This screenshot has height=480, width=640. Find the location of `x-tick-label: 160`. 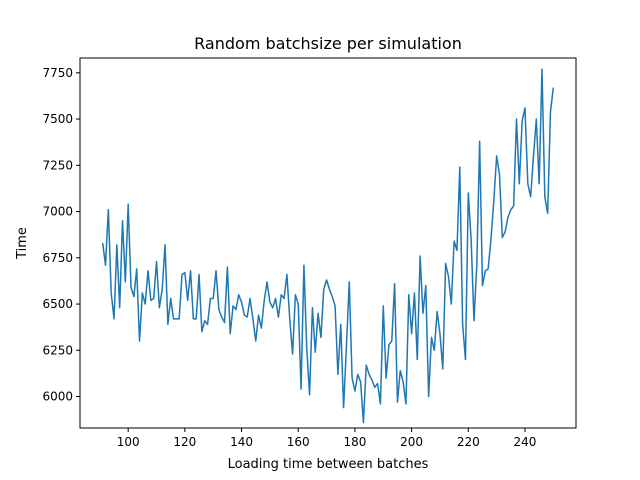

x-tick-label: 160 is located at coordinates (298, 442).